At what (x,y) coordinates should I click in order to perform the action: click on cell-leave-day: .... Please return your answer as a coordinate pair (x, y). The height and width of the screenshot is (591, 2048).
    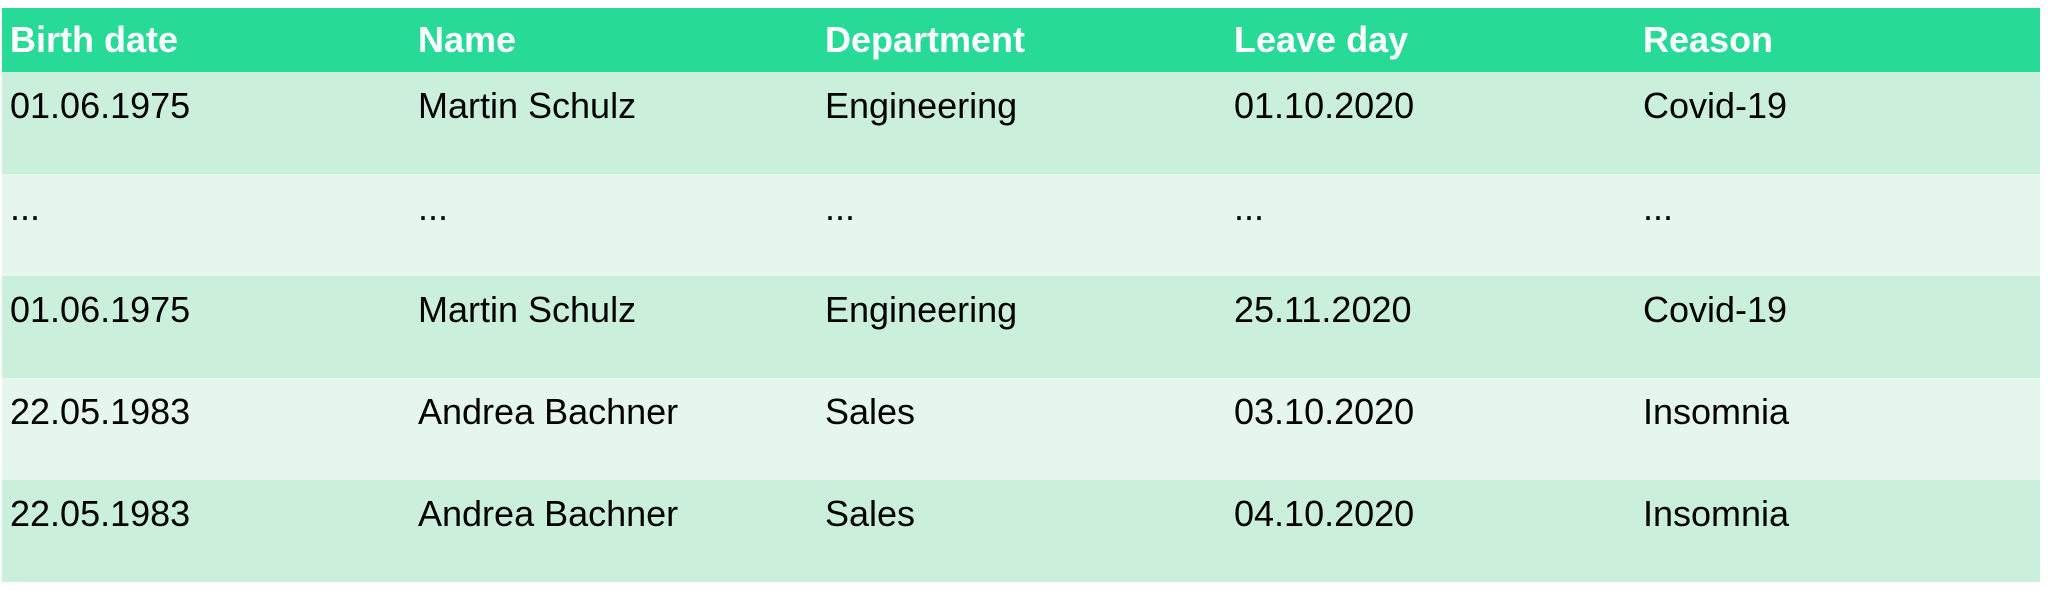
    Looking at the image, I should click on (1430, 225).